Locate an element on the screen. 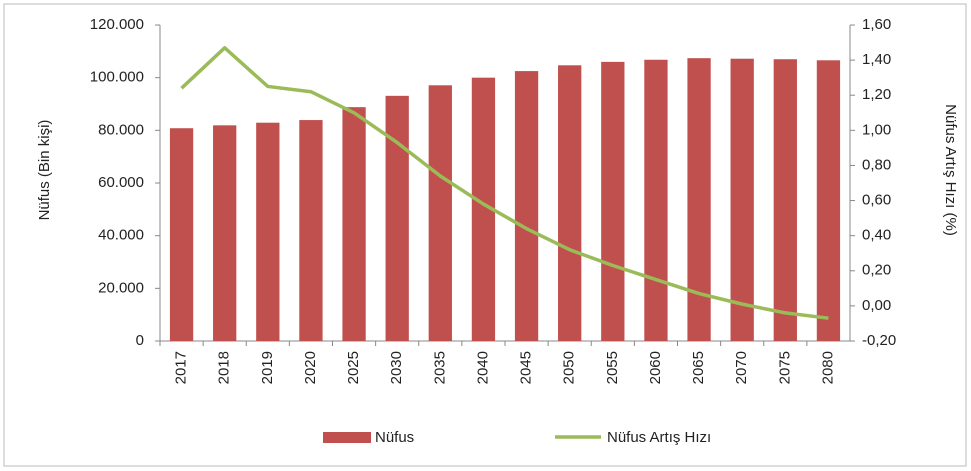  y2-tick-label: 1,20 is located at coordinates (876, 94).